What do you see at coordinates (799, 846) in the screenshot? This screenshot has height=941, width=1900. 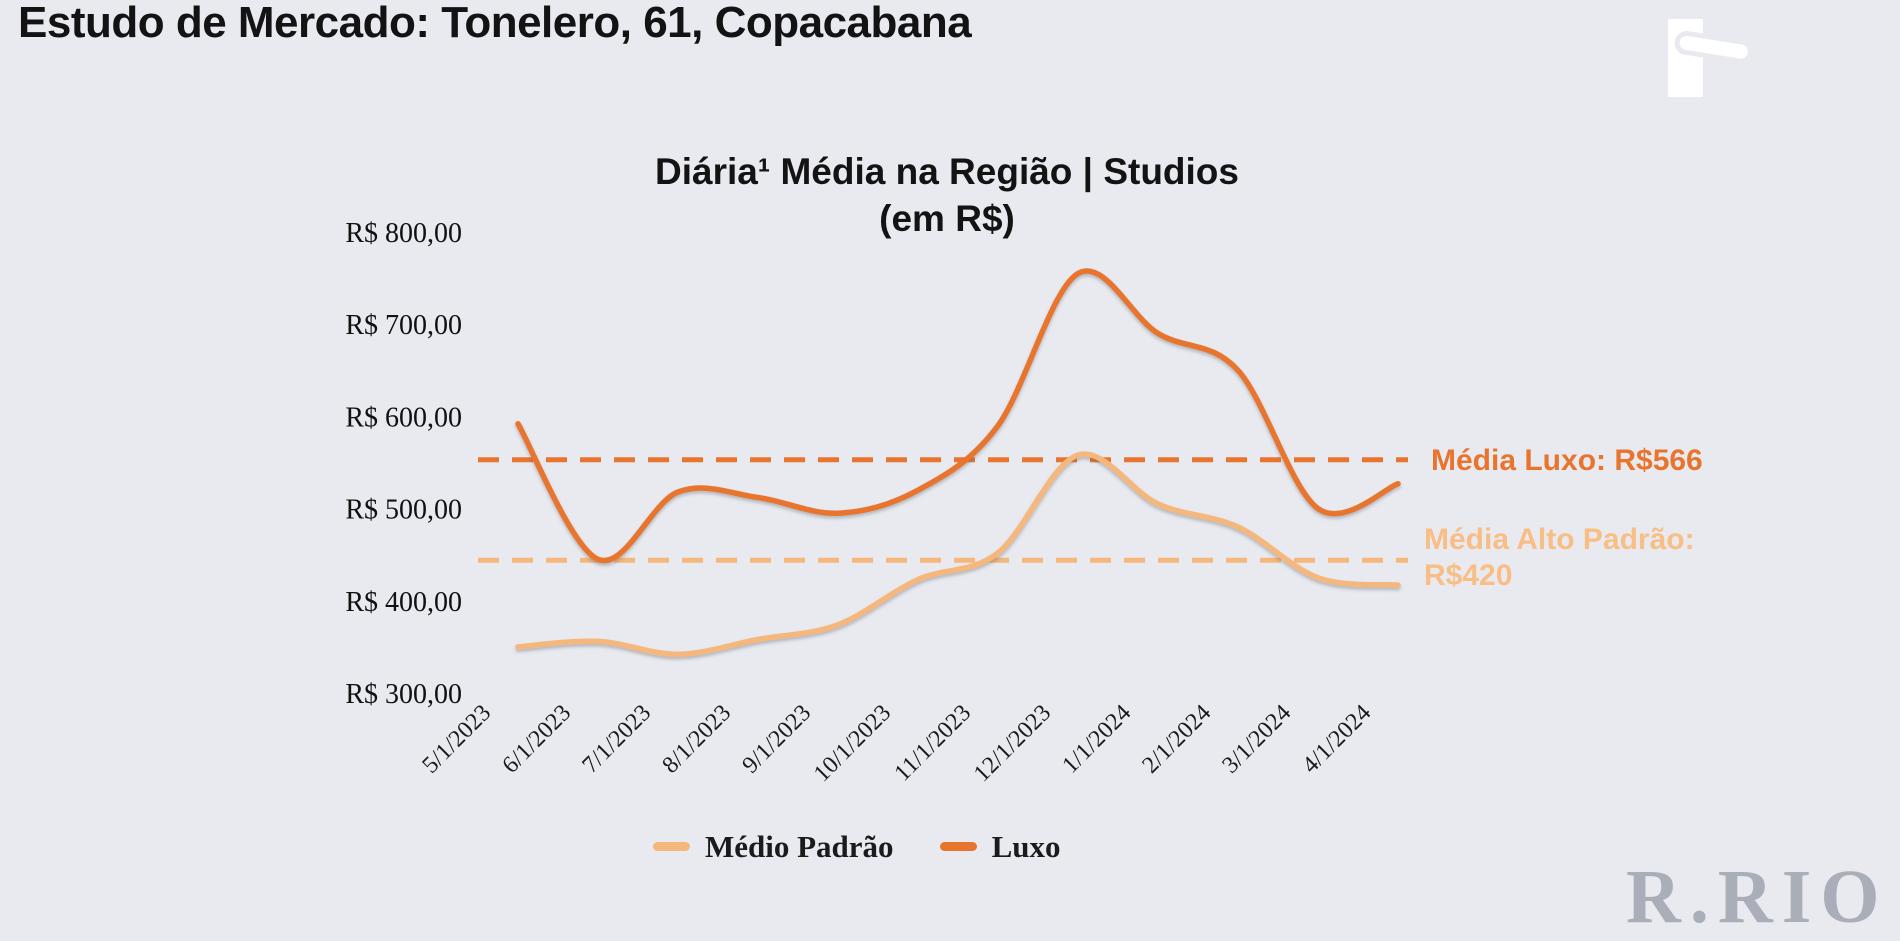 I see `legend-label-medio-padrao: Médio Padrão` at bounding box center [799, 846].